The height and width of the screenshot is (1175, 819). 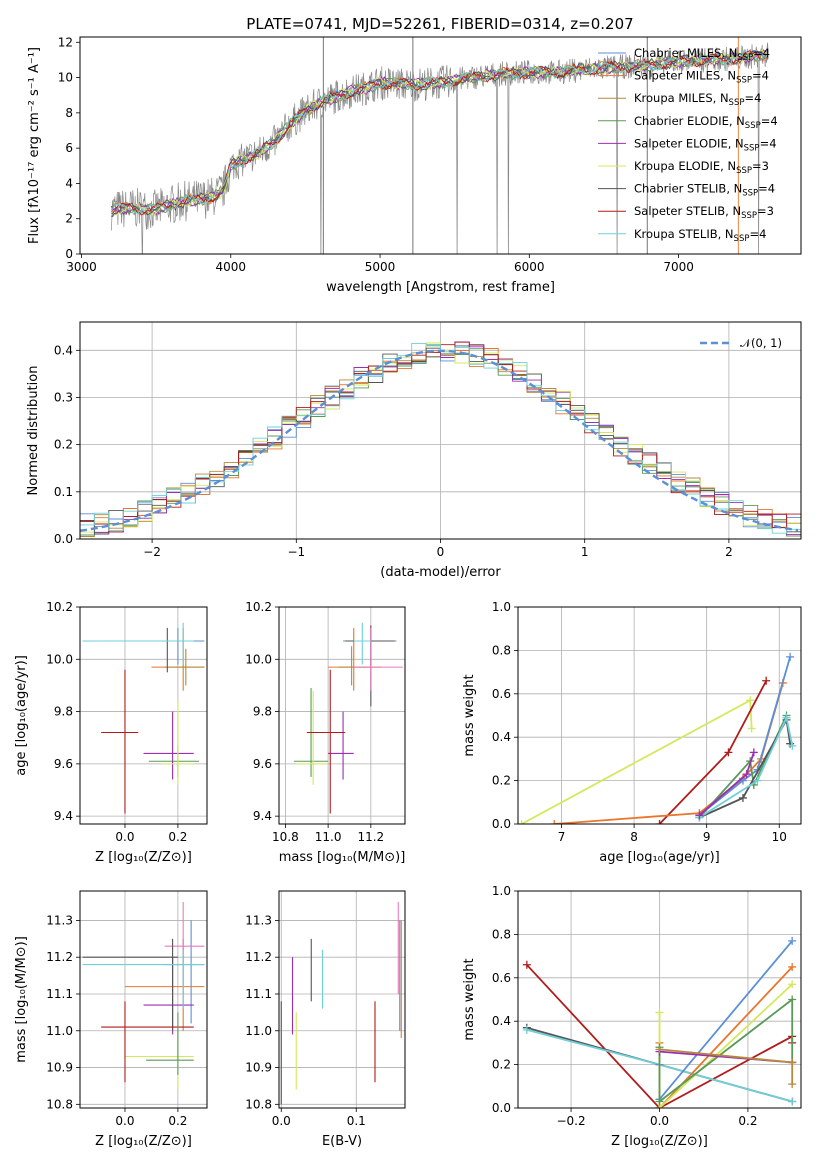 What do you see at coordinates (258, 607) in the screenshot?
I see `y-tick-label: 10.2` at bounding box center [258, 607].